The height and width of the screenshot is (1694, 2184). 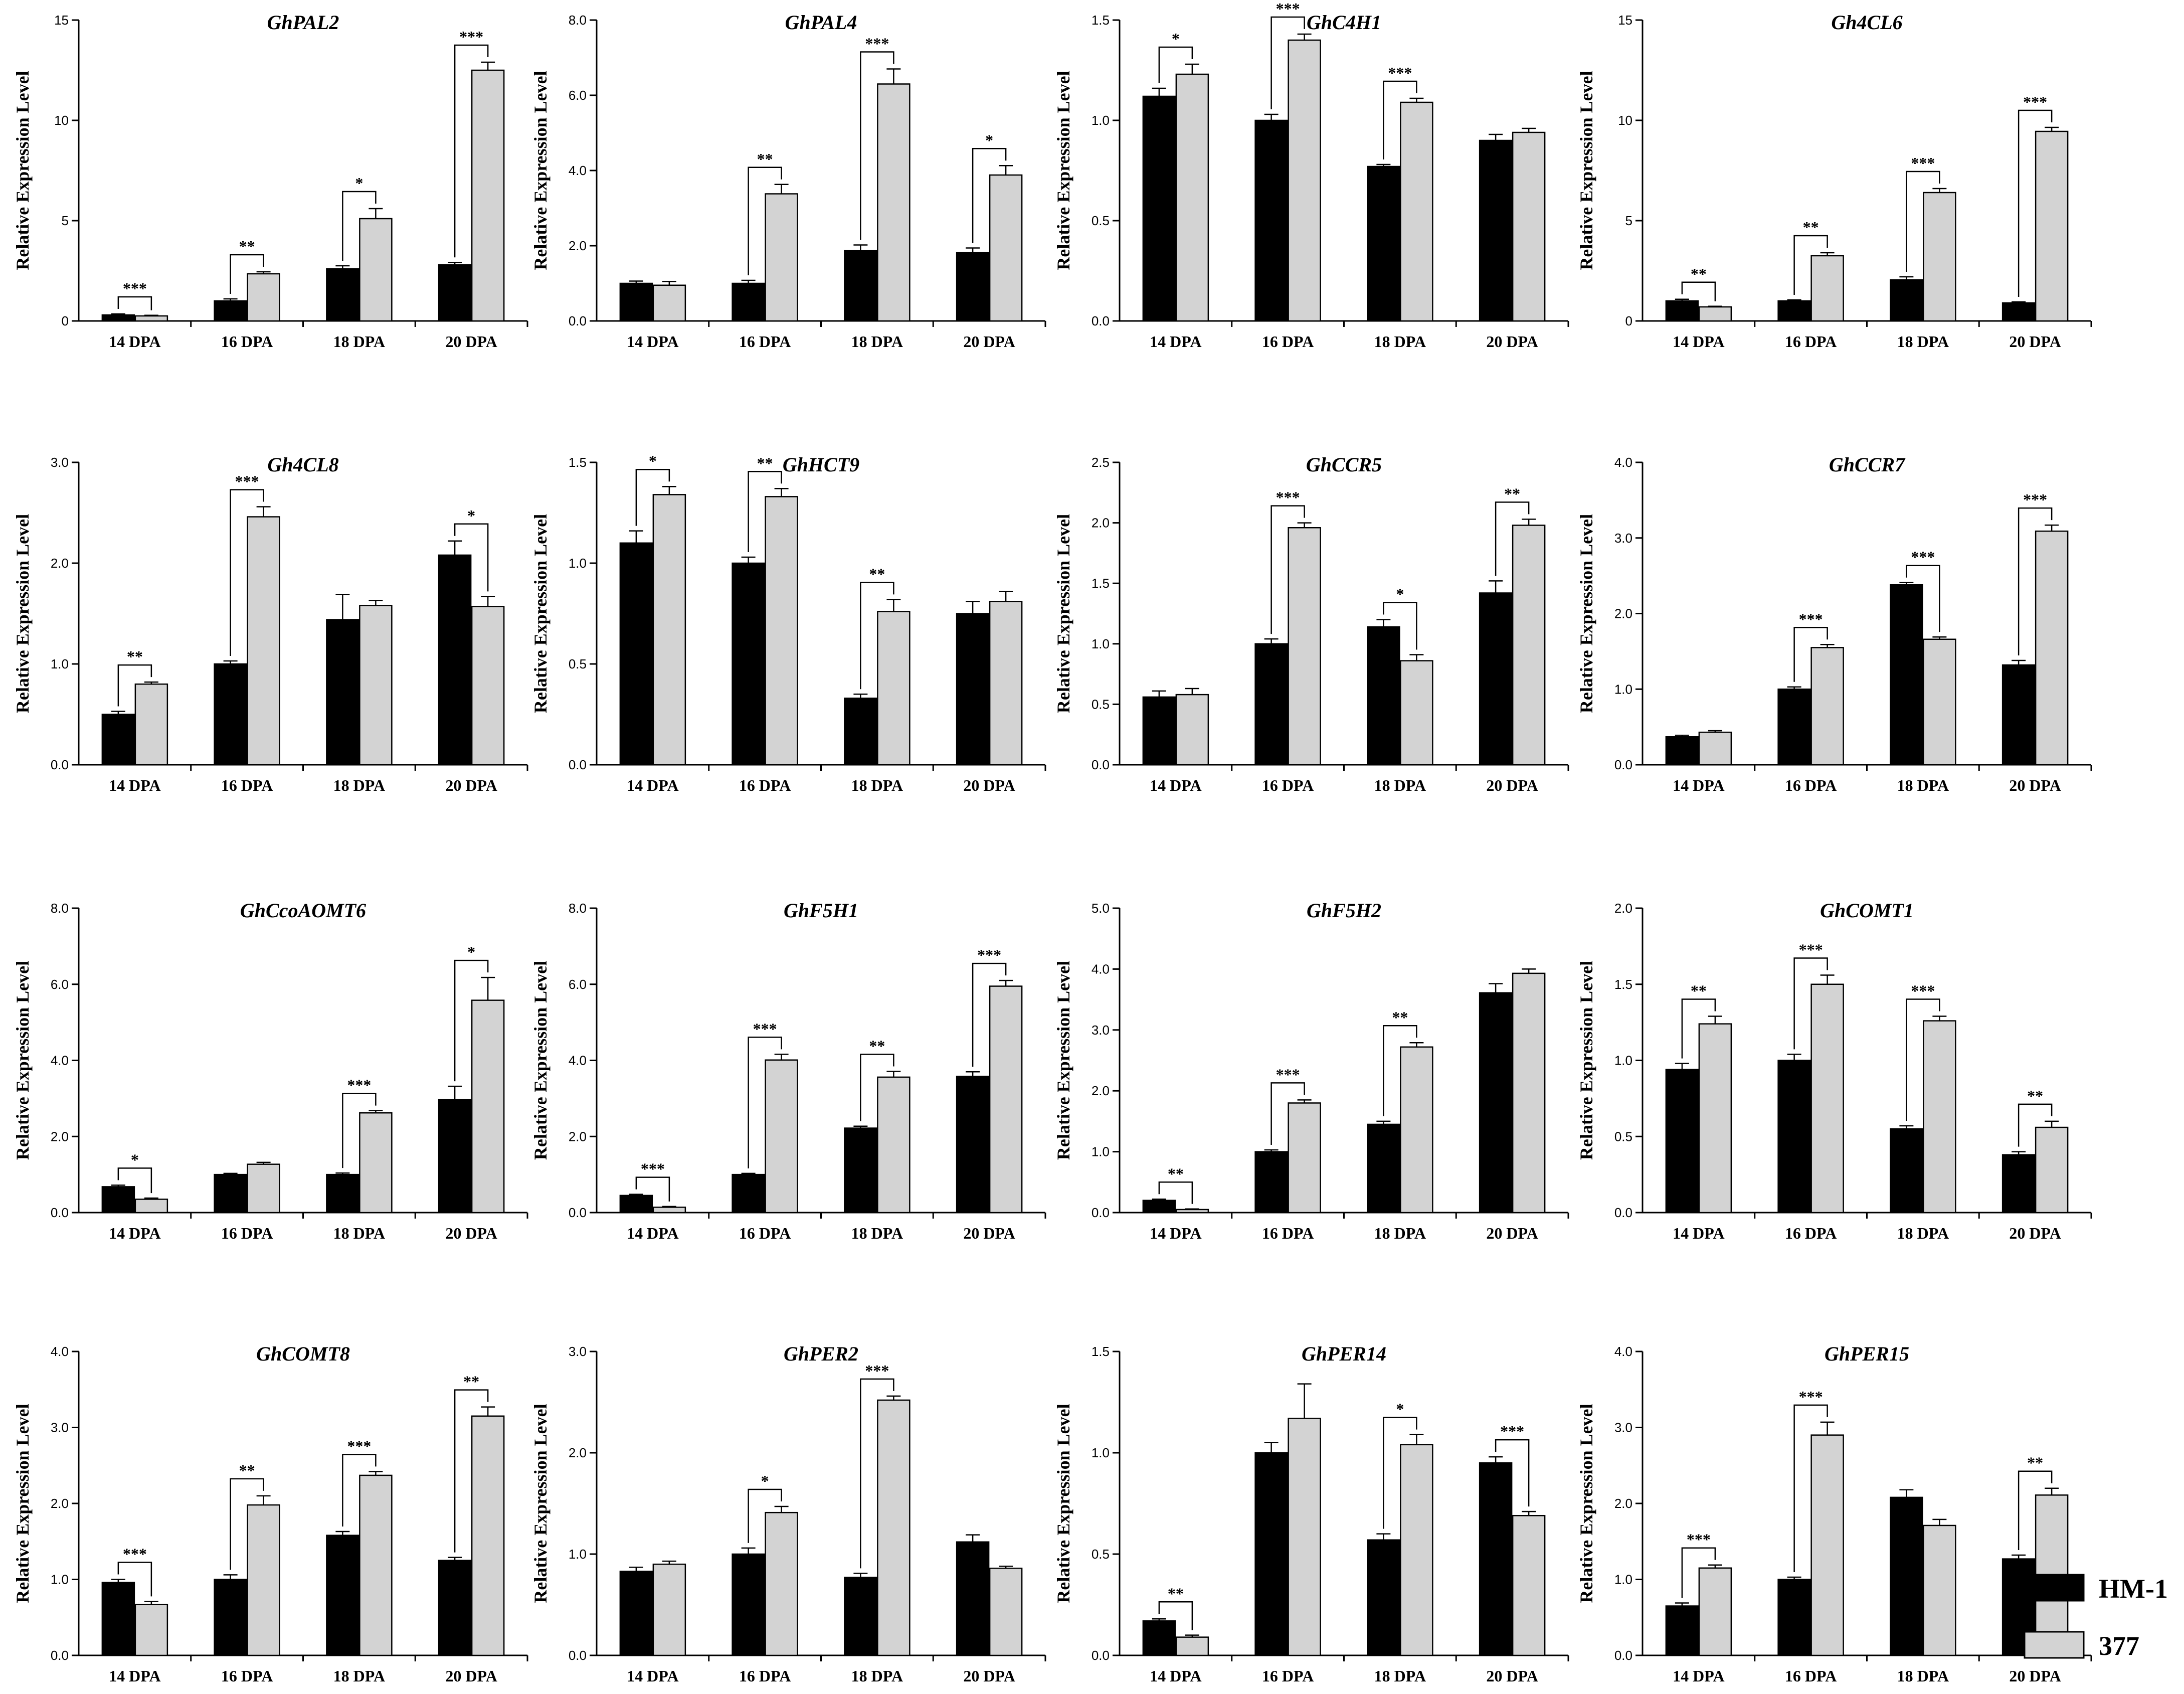 I want to click on significance-label: *, so click(x=1400, y=1409).